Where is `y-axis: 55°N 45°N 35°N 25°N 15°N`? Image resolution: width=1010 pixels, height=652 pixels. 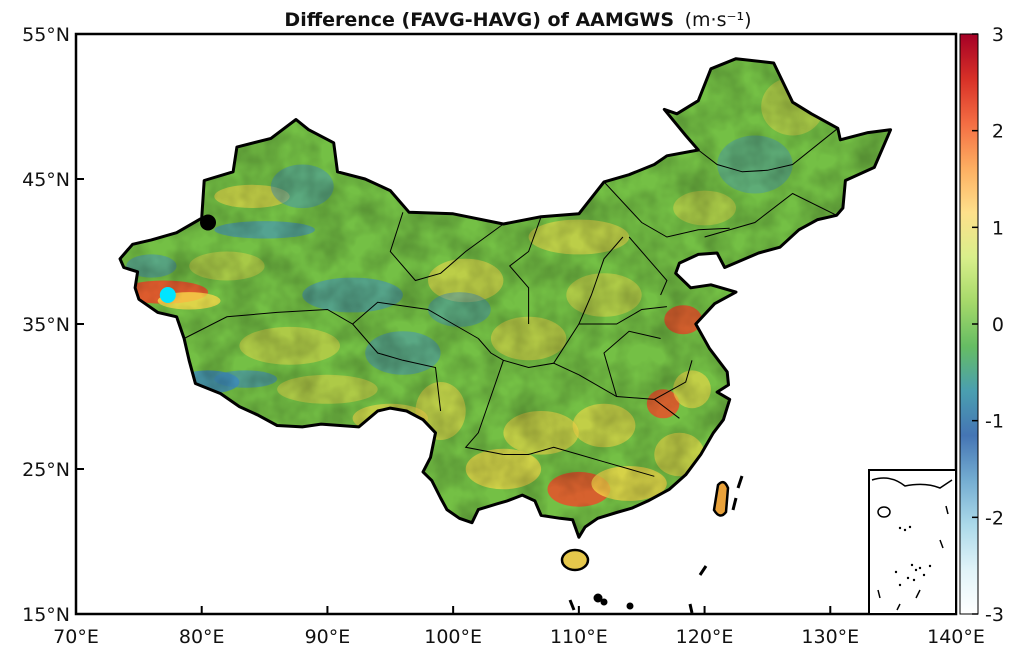
y-axis: 55°N 45°N 35°N 25°N 15°N is located at coordinates (53, 325).